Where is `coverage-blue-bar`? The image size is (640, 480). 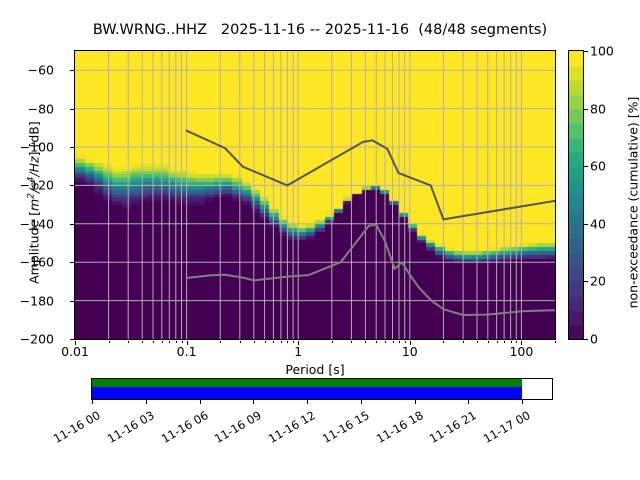
coverage-blue-bar is located at coordinates (307, 393).